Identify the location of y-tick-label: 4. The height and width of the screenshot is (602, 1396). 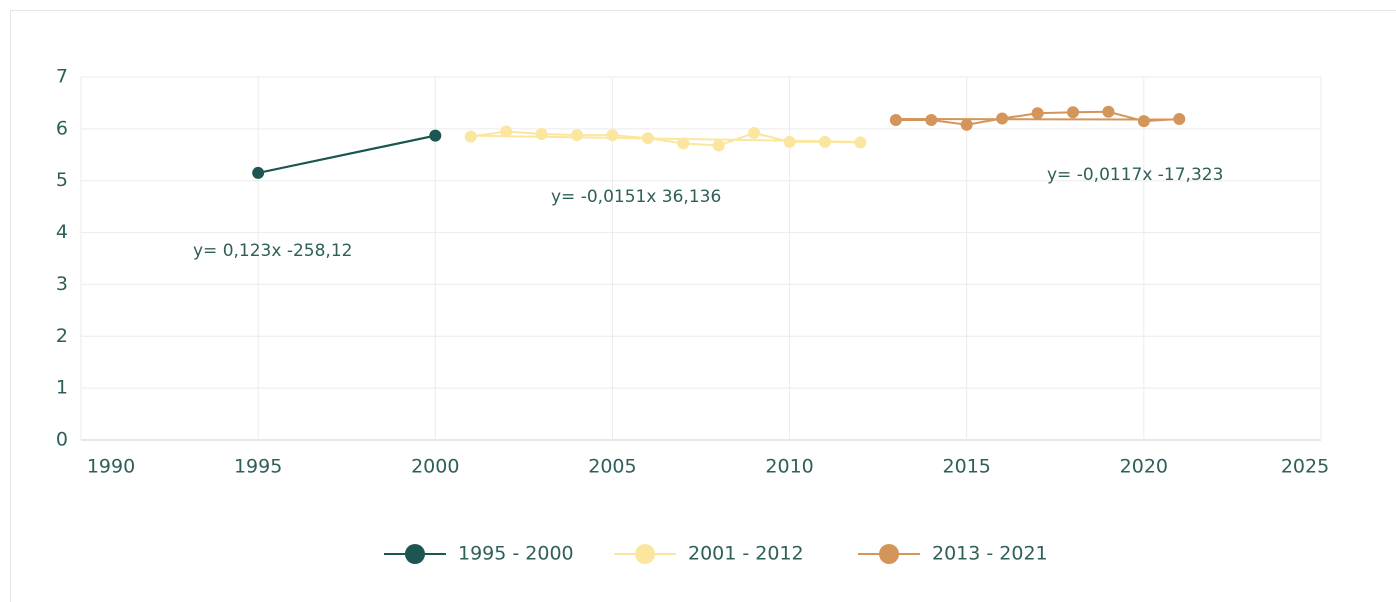
(62, 232).